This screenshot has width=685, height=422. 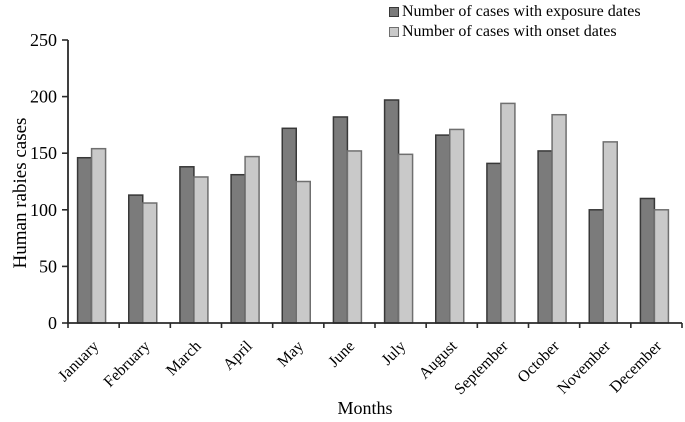 What do you see at coordinates (150, 263) in the screenshot?
I see `bar-february-onset` at bounding box center [150, 263].